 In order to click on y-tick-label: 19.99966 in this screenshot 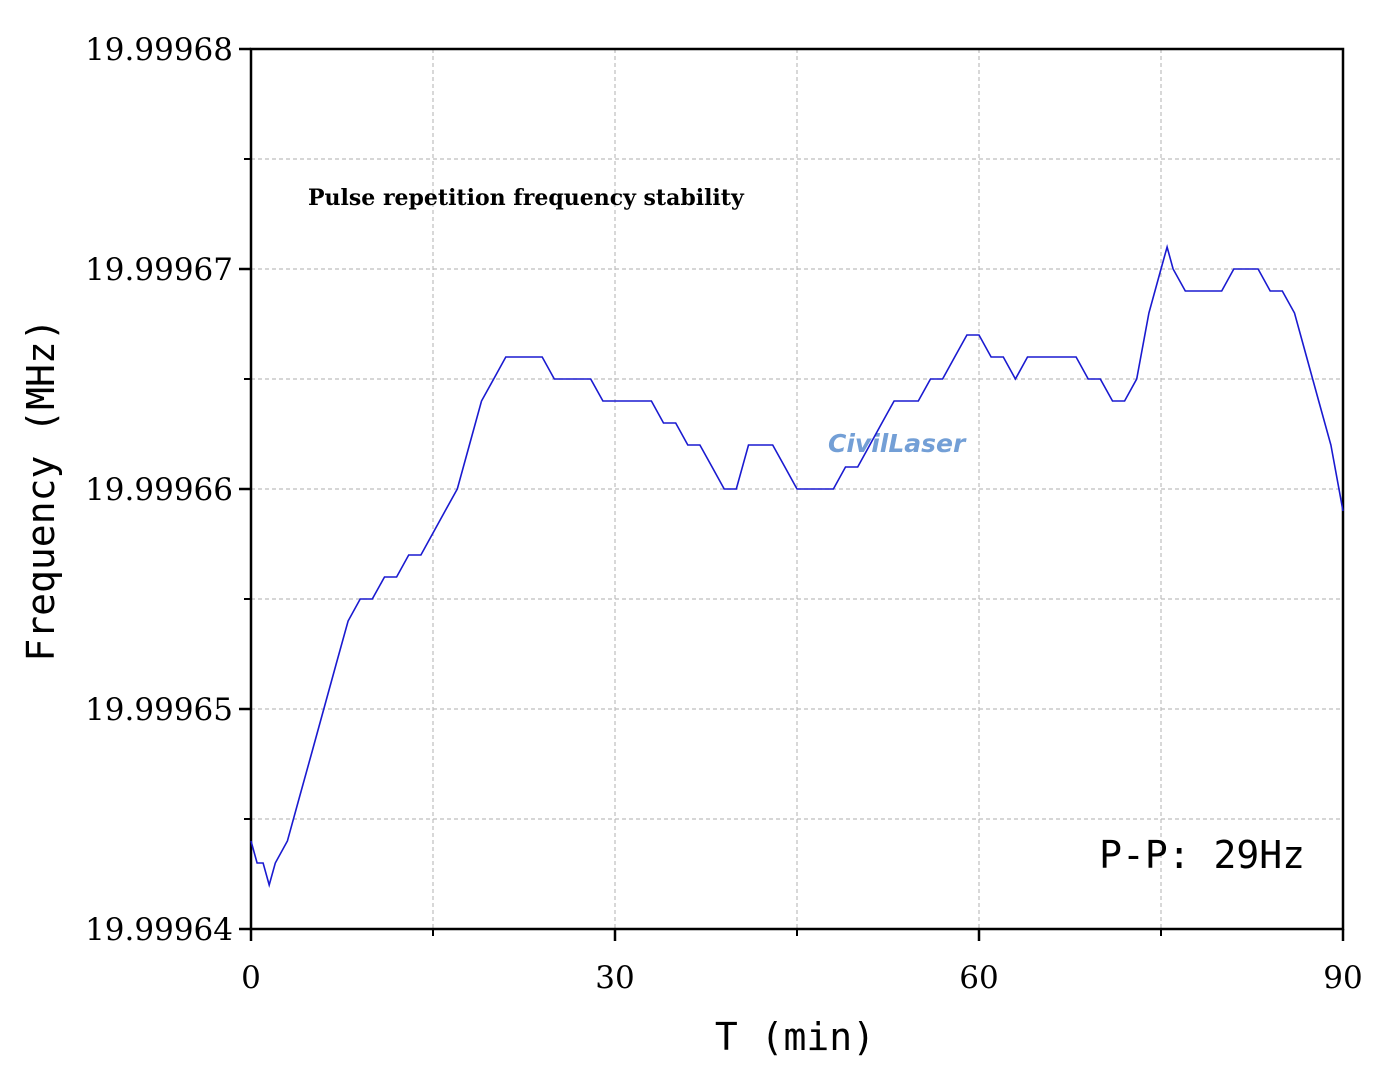, I will do `click(159, 490)`.